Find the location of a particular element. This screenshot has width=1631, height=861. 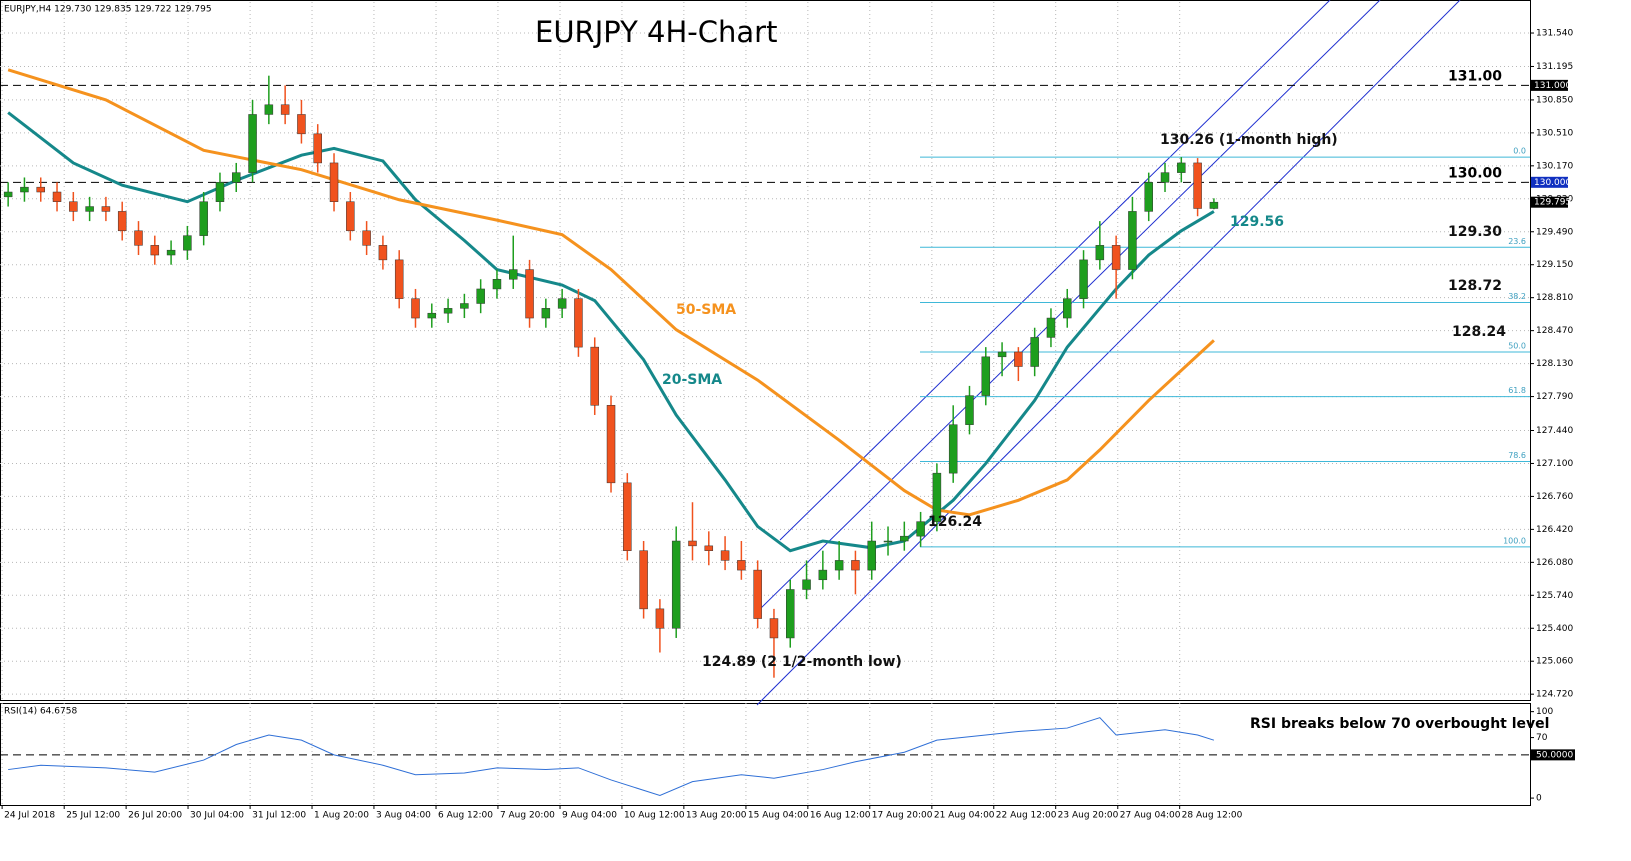

annotation: 128.24 is located at coordinates (1479, 332).